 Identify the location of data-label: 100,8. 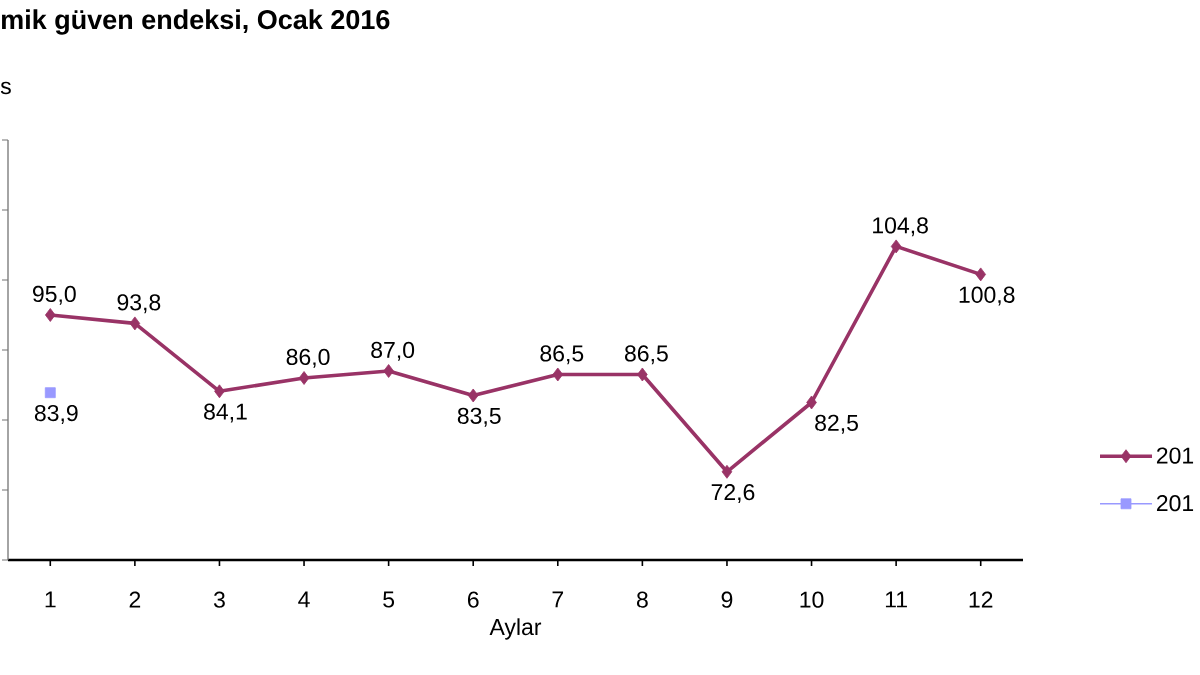
(987, 296).